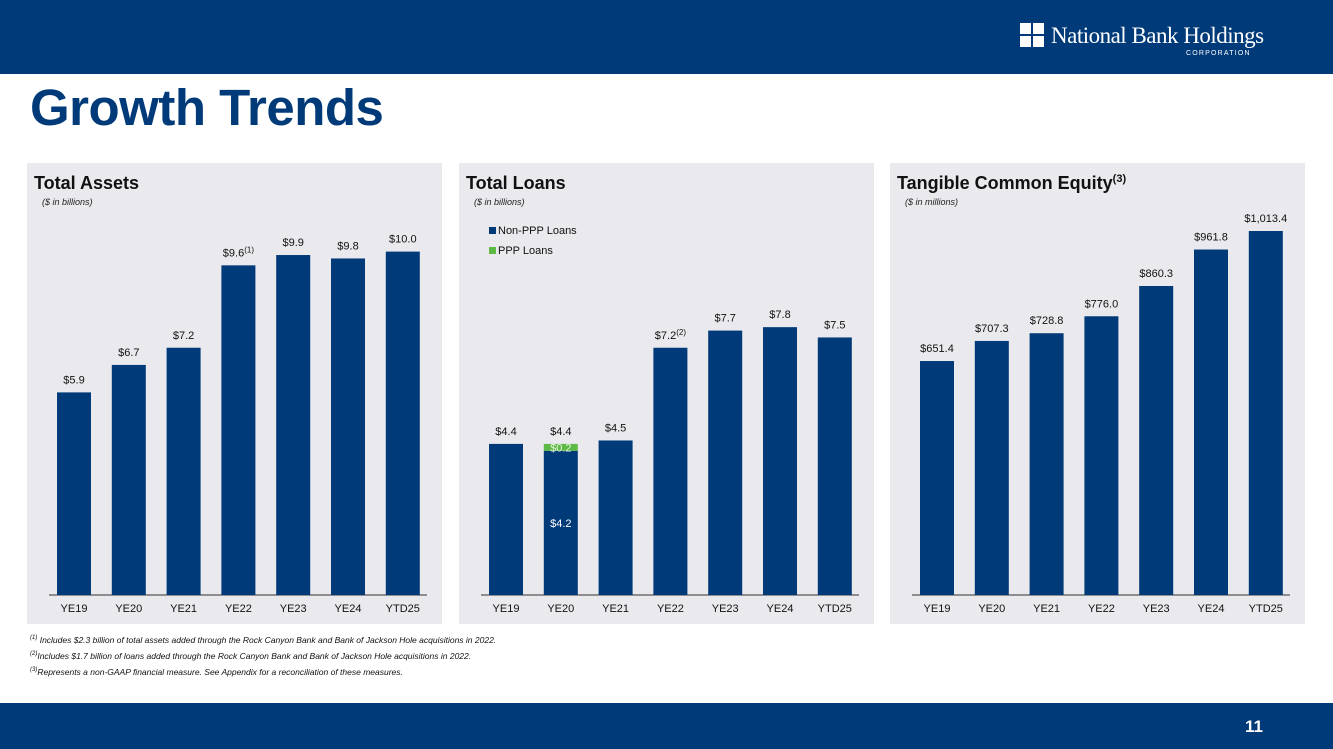 Image resolution: width=1333 pixels, height=749 pixels. Describe the element at coordinates (1012, 183) in the screenshot. I see `chart-title: Tangible Common Equity(3)` at that location.